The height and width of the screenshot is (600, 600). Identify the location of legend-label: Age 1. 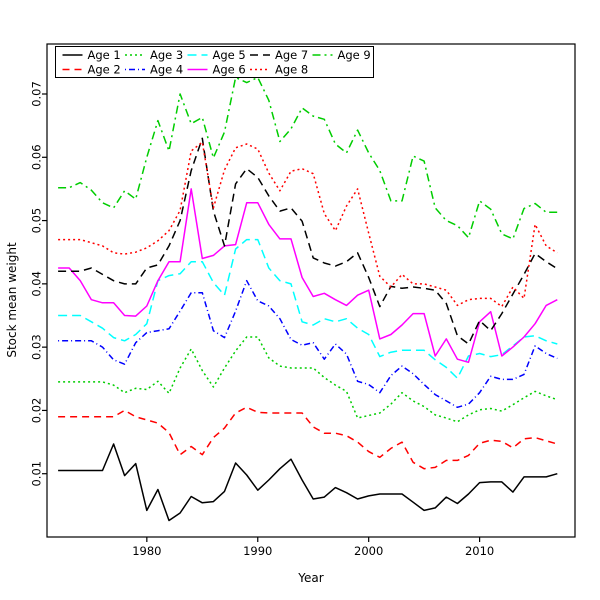
(104, 55).